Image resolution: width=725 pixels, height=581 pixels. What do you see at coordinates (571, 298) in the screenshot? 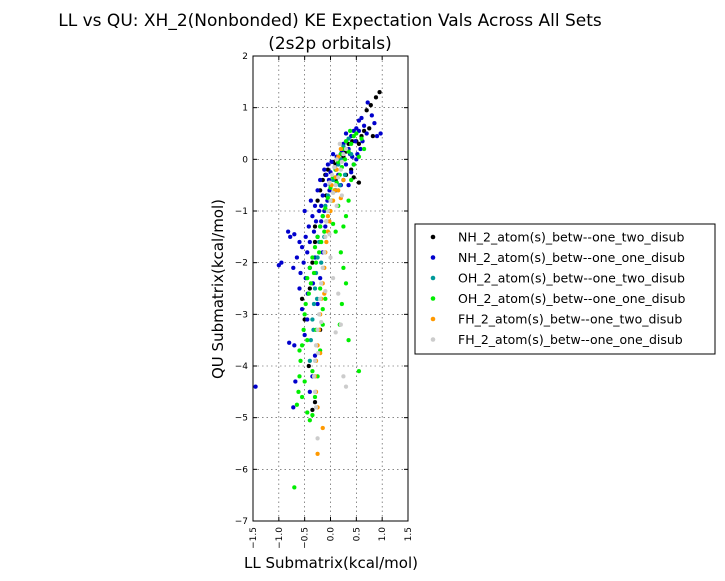
I see `legend-label: OH_2_atom(s)_betw--one_one_disub` at bounding box center [571, 298].